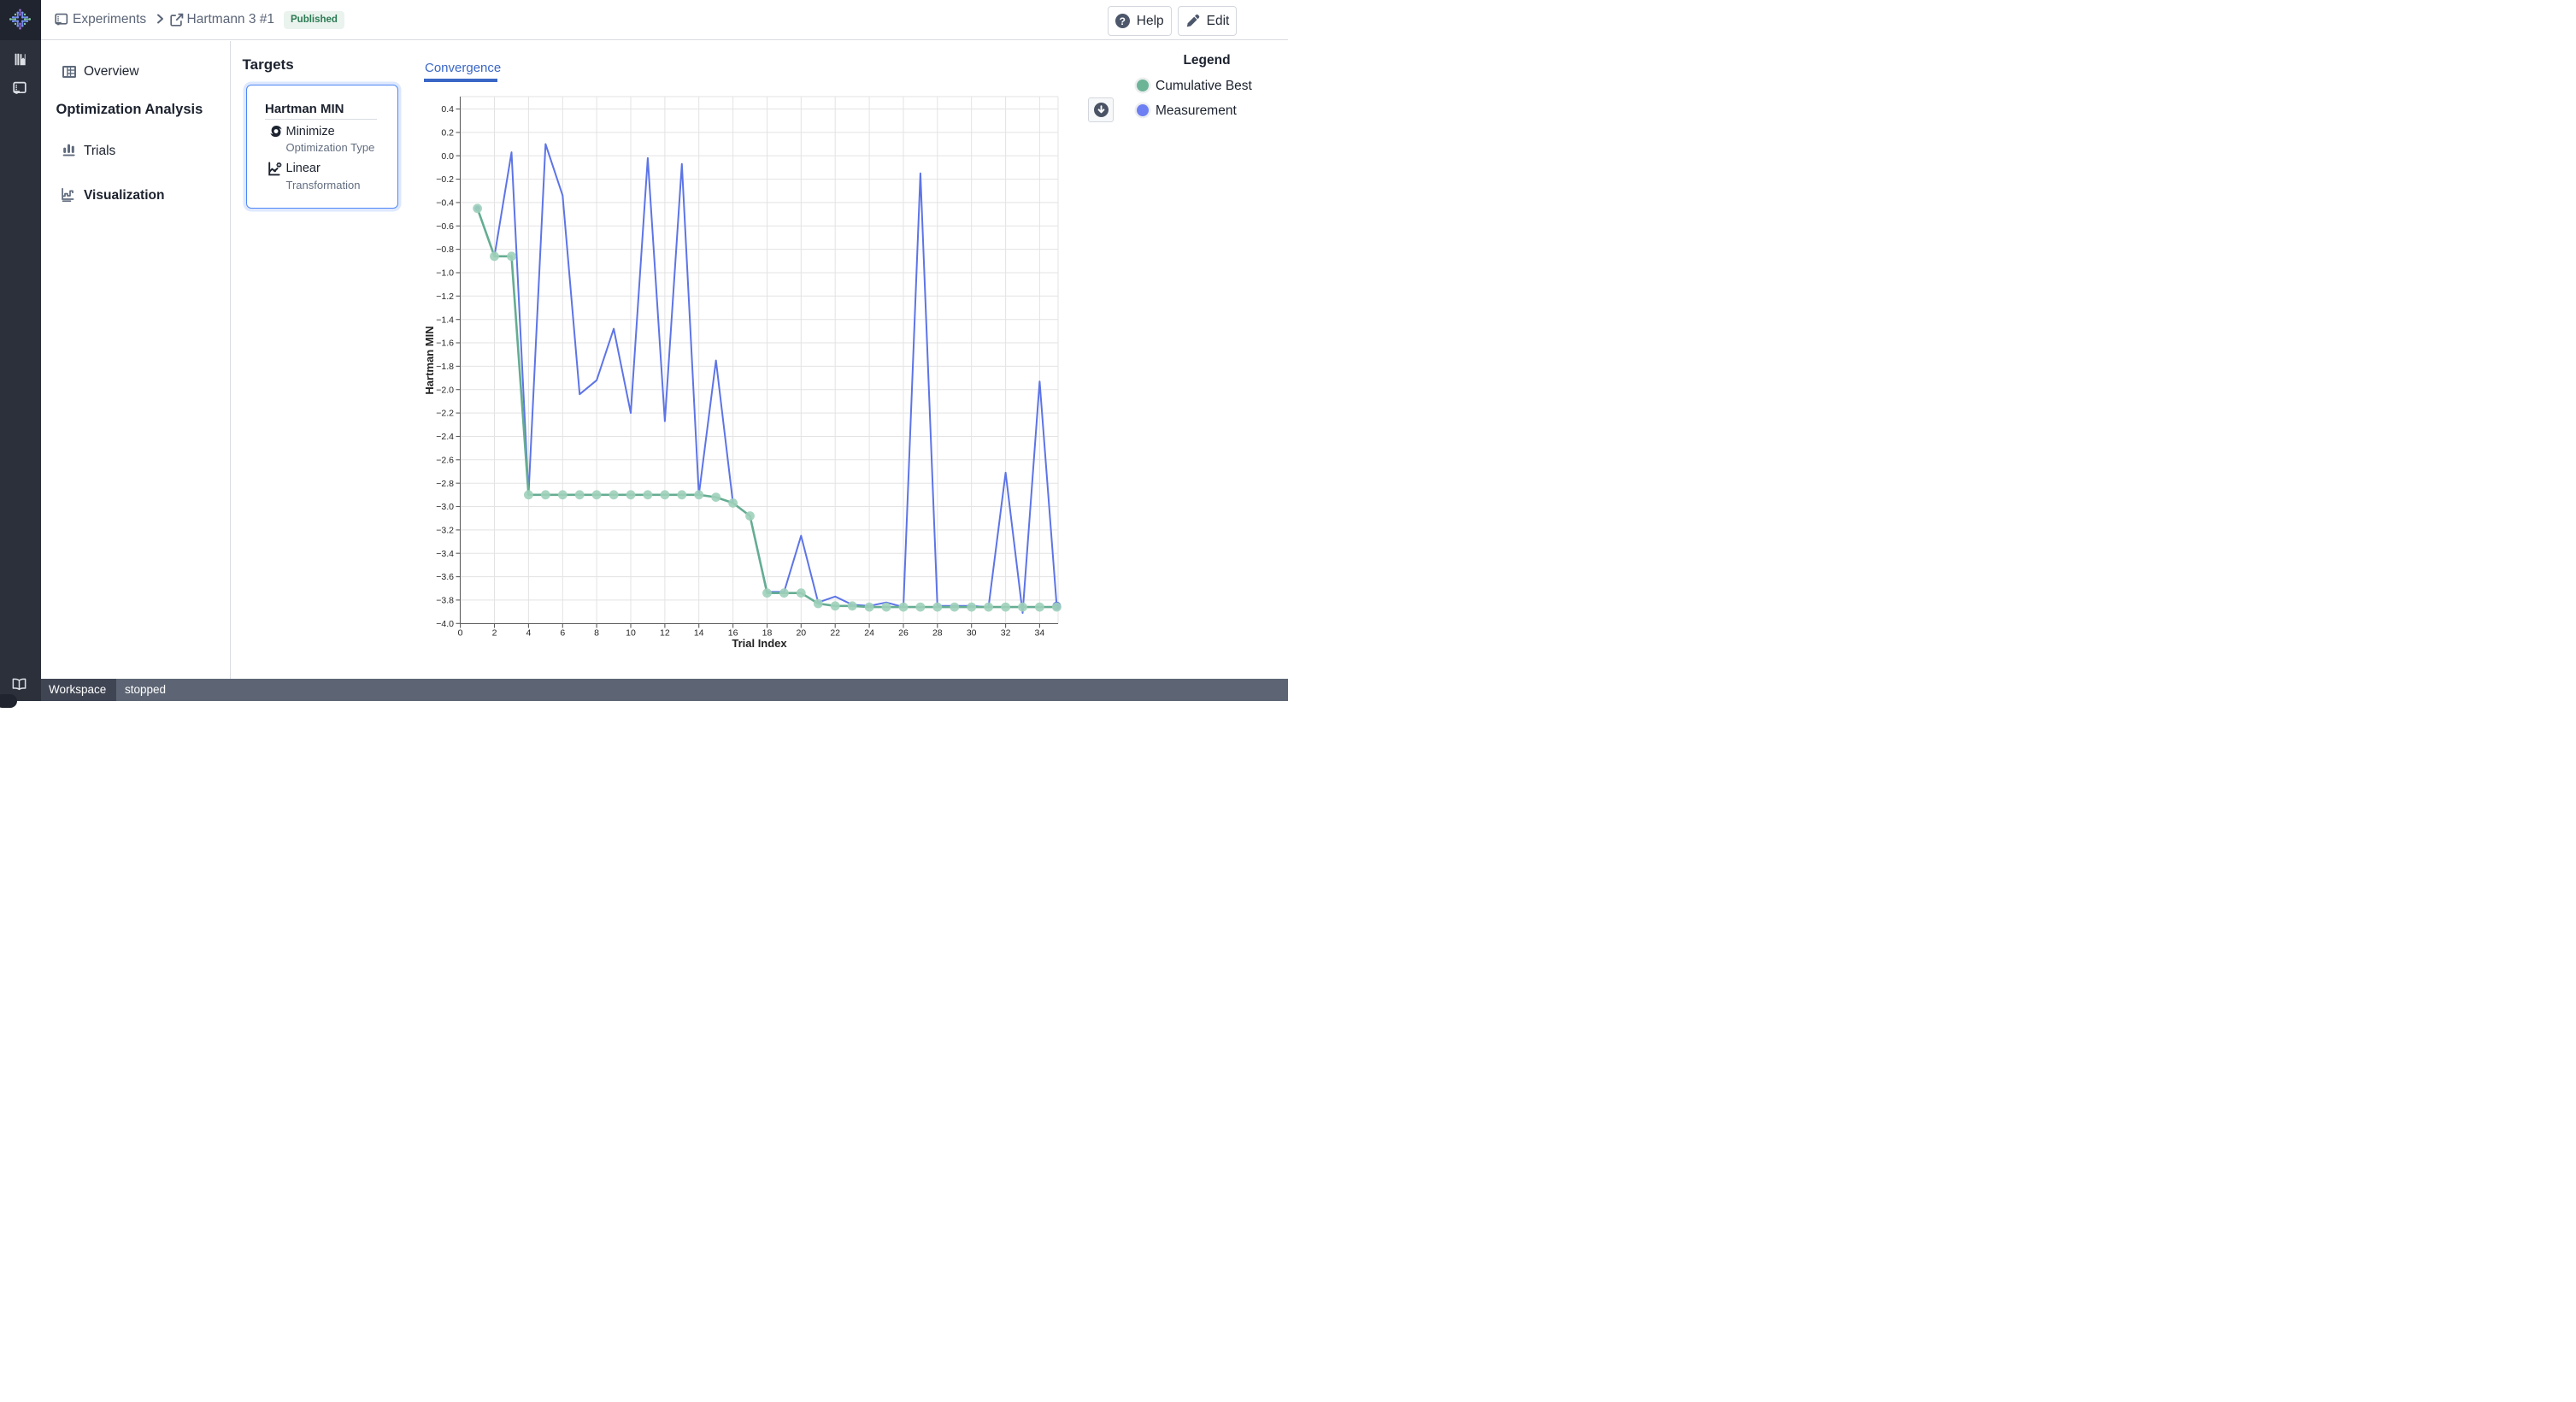  I want to click on svg-text: −3.6, so click(445, 577).